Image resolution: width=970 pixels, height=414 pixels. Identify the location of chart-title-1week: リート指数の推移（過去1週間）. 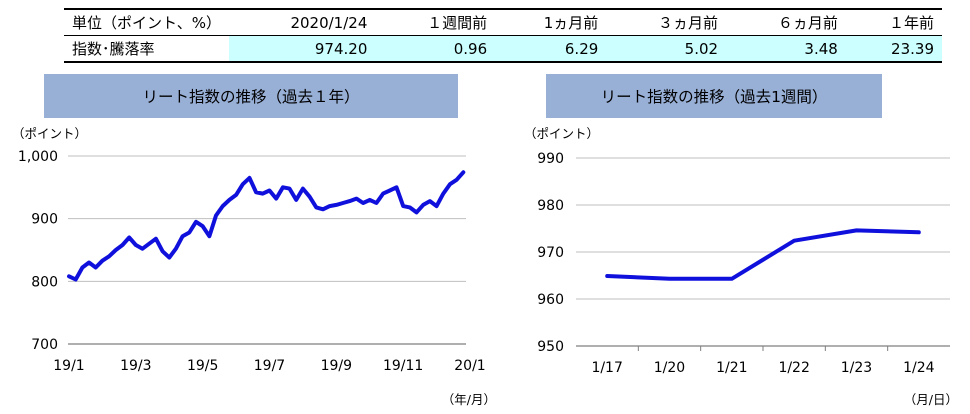
(714, 96).